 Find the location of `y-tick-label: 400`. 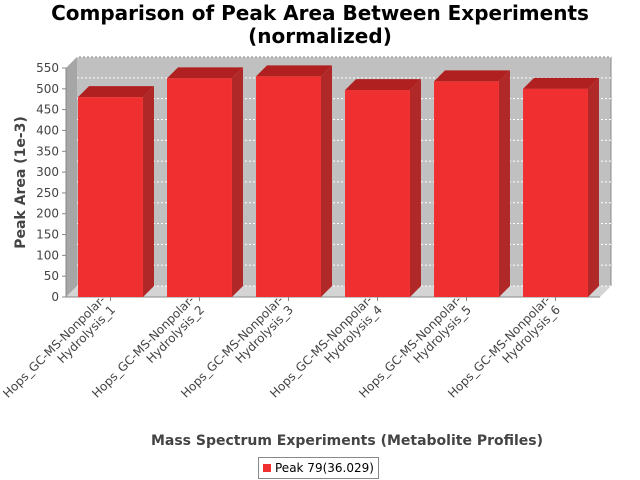

y-tick-label: 400 is located at coordinates (47, 130).